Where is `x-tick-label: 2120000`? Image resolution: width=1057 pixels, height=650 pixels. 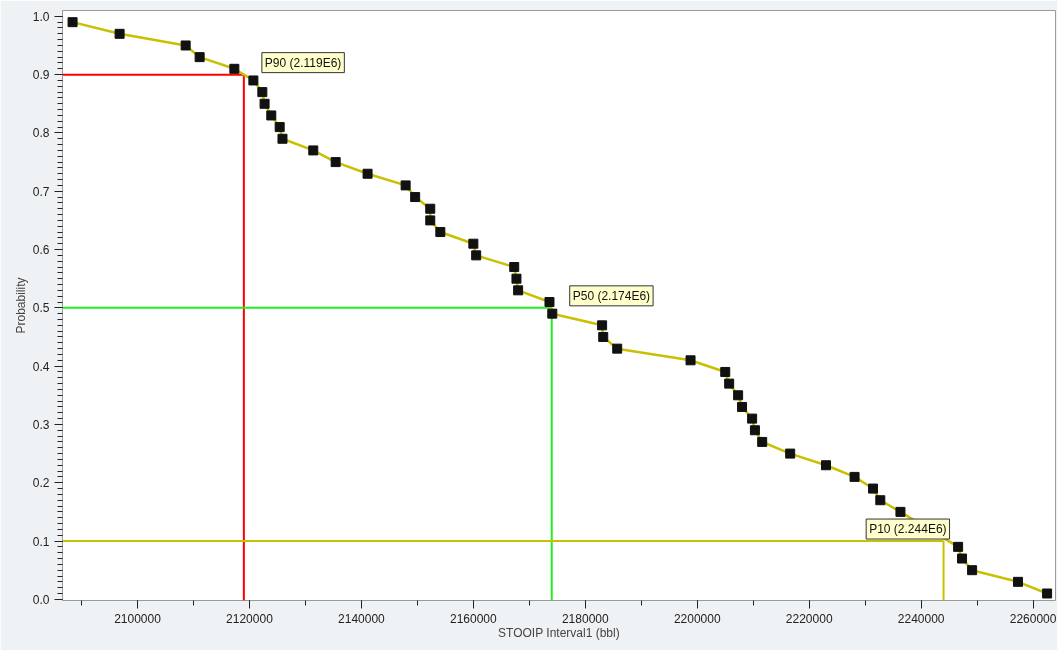 x-tick-label: 2120000 is located at coordinates (250, 618).